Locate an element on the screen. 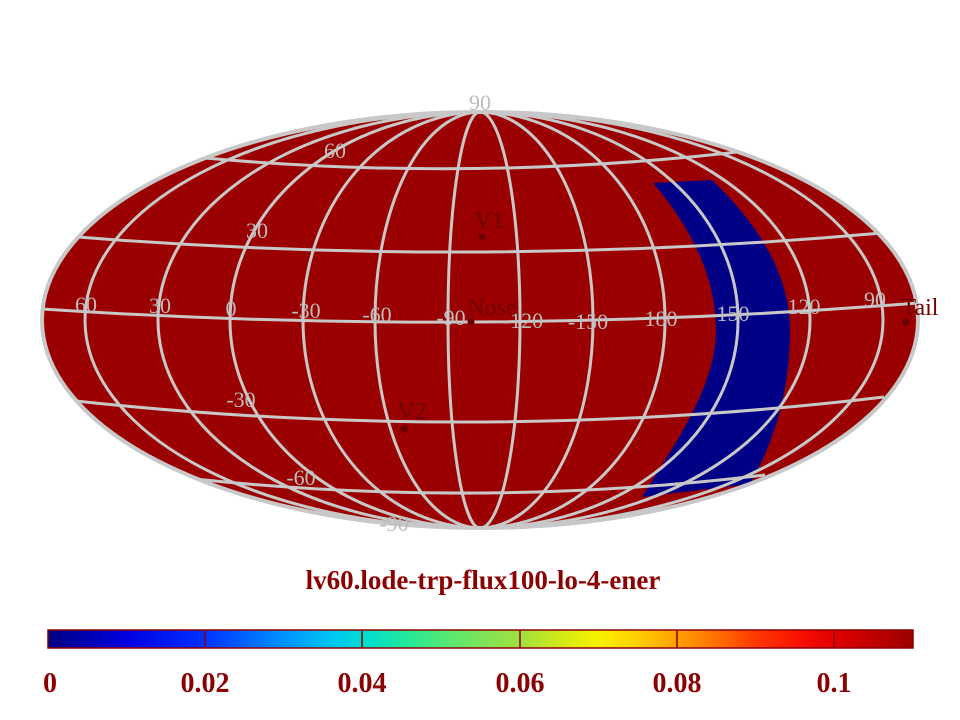 The height and width of the screenshot is (720, 960). colorbar-tick-labels: 0 0.02 0.04 0.06 0.08 0.1 is located at coordinates (447, 683).